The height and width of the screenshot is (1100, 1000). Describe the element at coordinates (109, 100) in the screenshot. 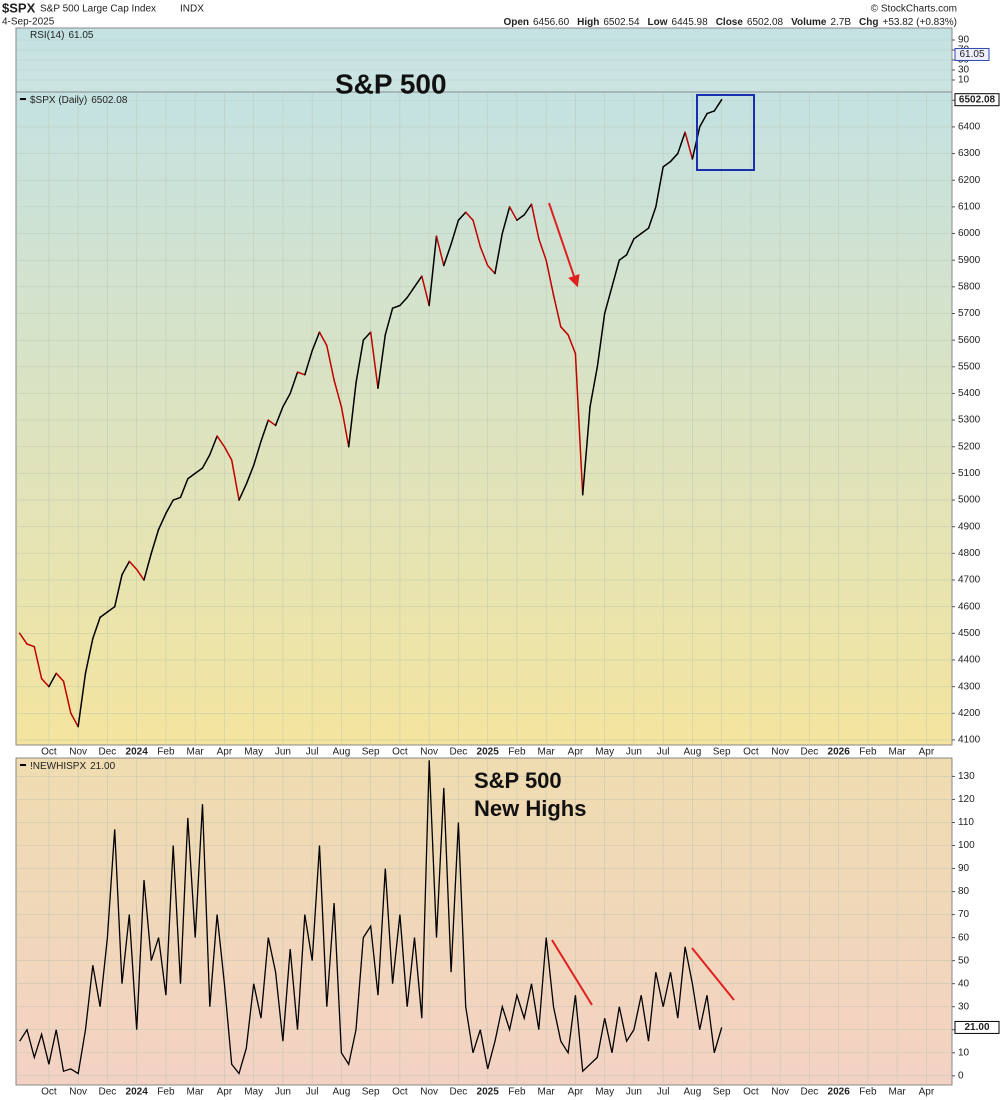

I see `legend-value: 6502.08` at that location.